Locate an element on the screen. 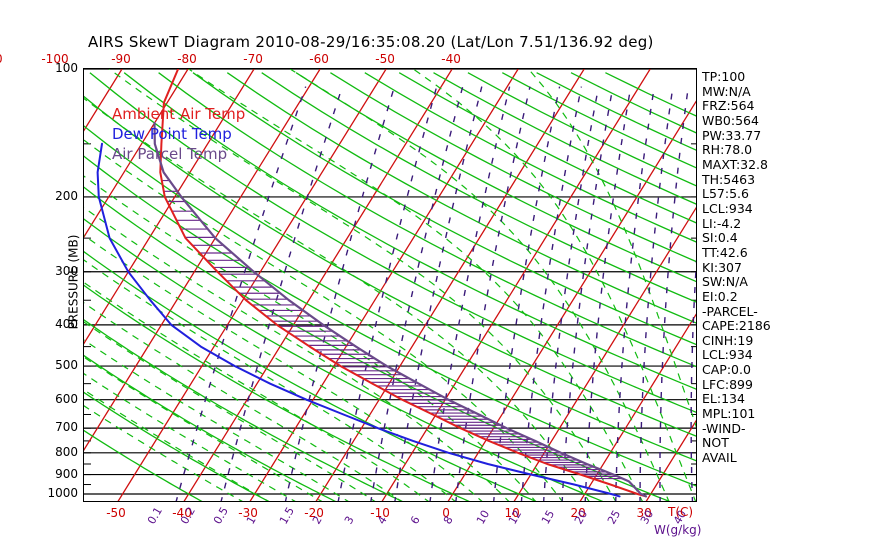  bottom-temp-tick: -50 is located at coordinates (116, 513).